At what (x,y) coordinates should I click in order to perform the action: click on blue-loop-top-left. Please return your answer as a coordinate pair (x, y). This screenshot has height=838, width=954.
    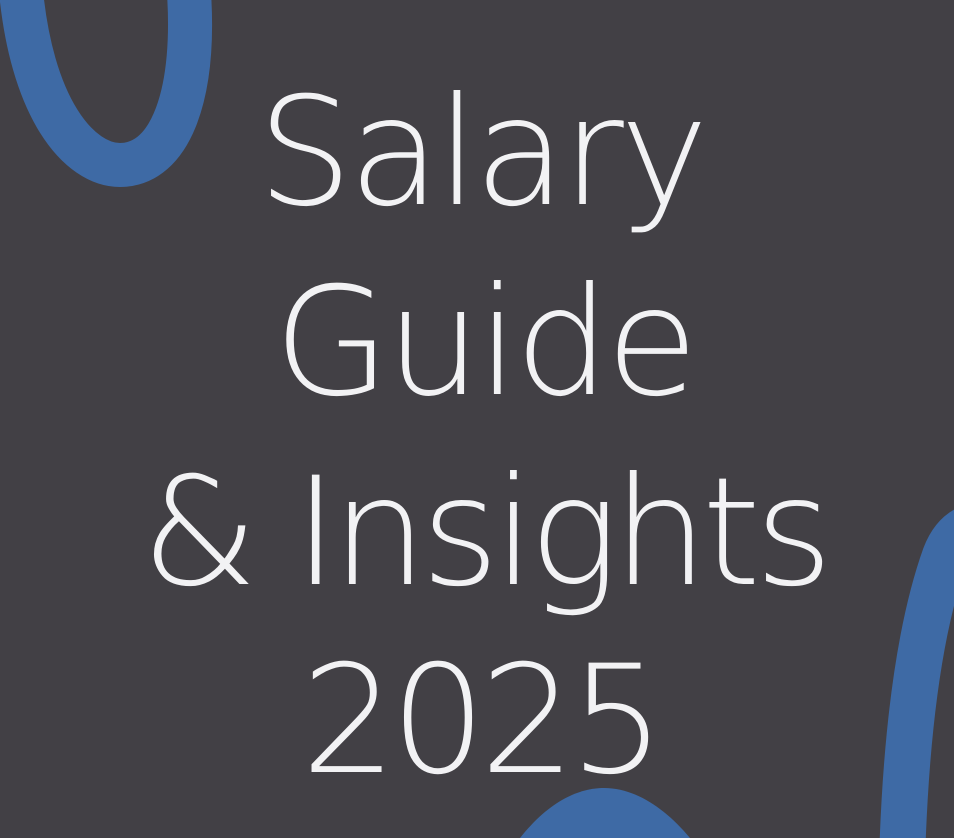
    Looking at the image, I should click on (106, 94).